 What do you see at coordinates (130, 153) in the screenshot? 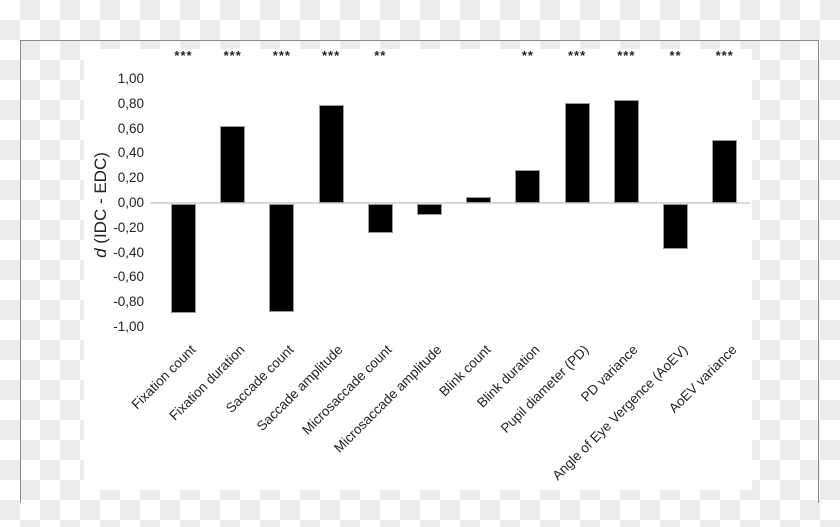
I see `y-tick-label: 0,40` at bounding box center [130, 153].